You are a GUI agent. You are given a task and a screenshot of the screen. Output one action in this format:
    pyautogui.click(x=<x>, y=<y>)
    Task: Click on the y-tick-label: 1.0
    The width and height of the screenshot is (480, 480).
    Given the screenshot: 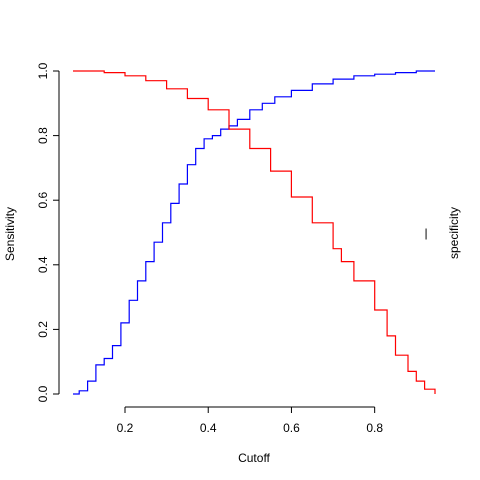 What is the action you would take?
    pyautogui.click(x=43, y=70)
    